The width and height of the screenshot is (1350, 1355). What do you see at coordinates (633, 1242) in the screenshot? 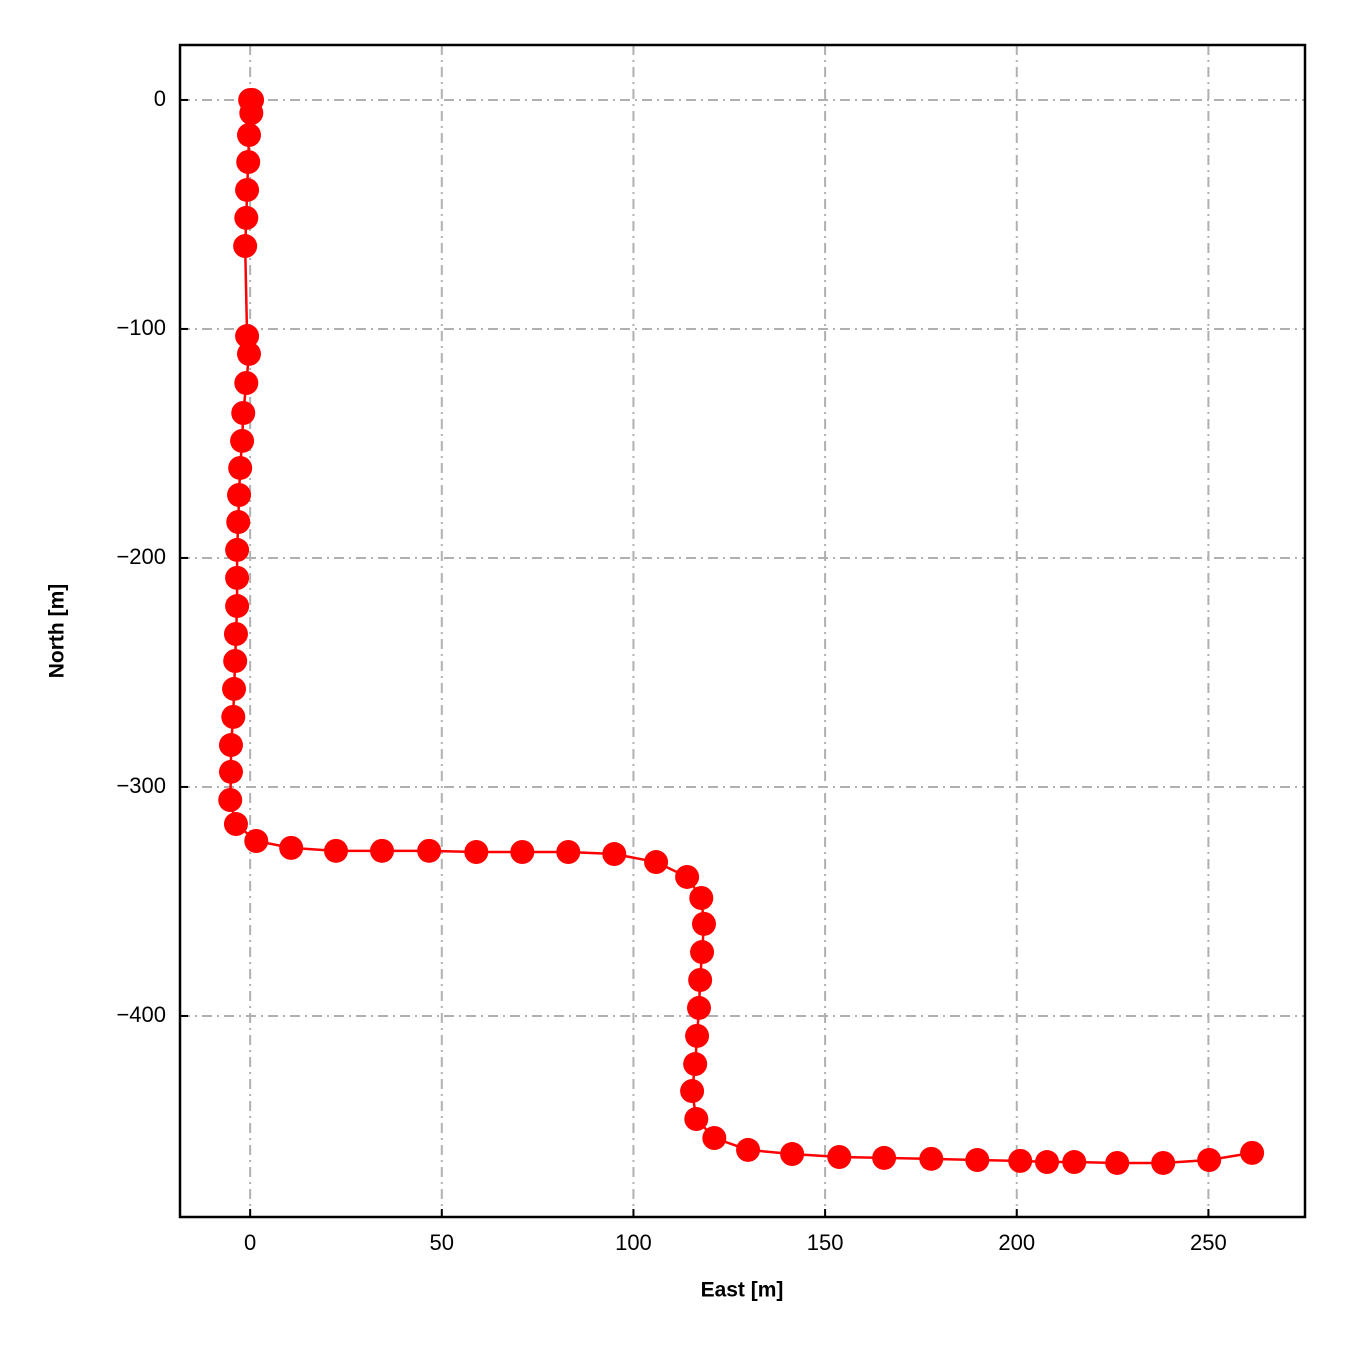
I see `x-tick-label: 100` at bounding box center [633, 1242].